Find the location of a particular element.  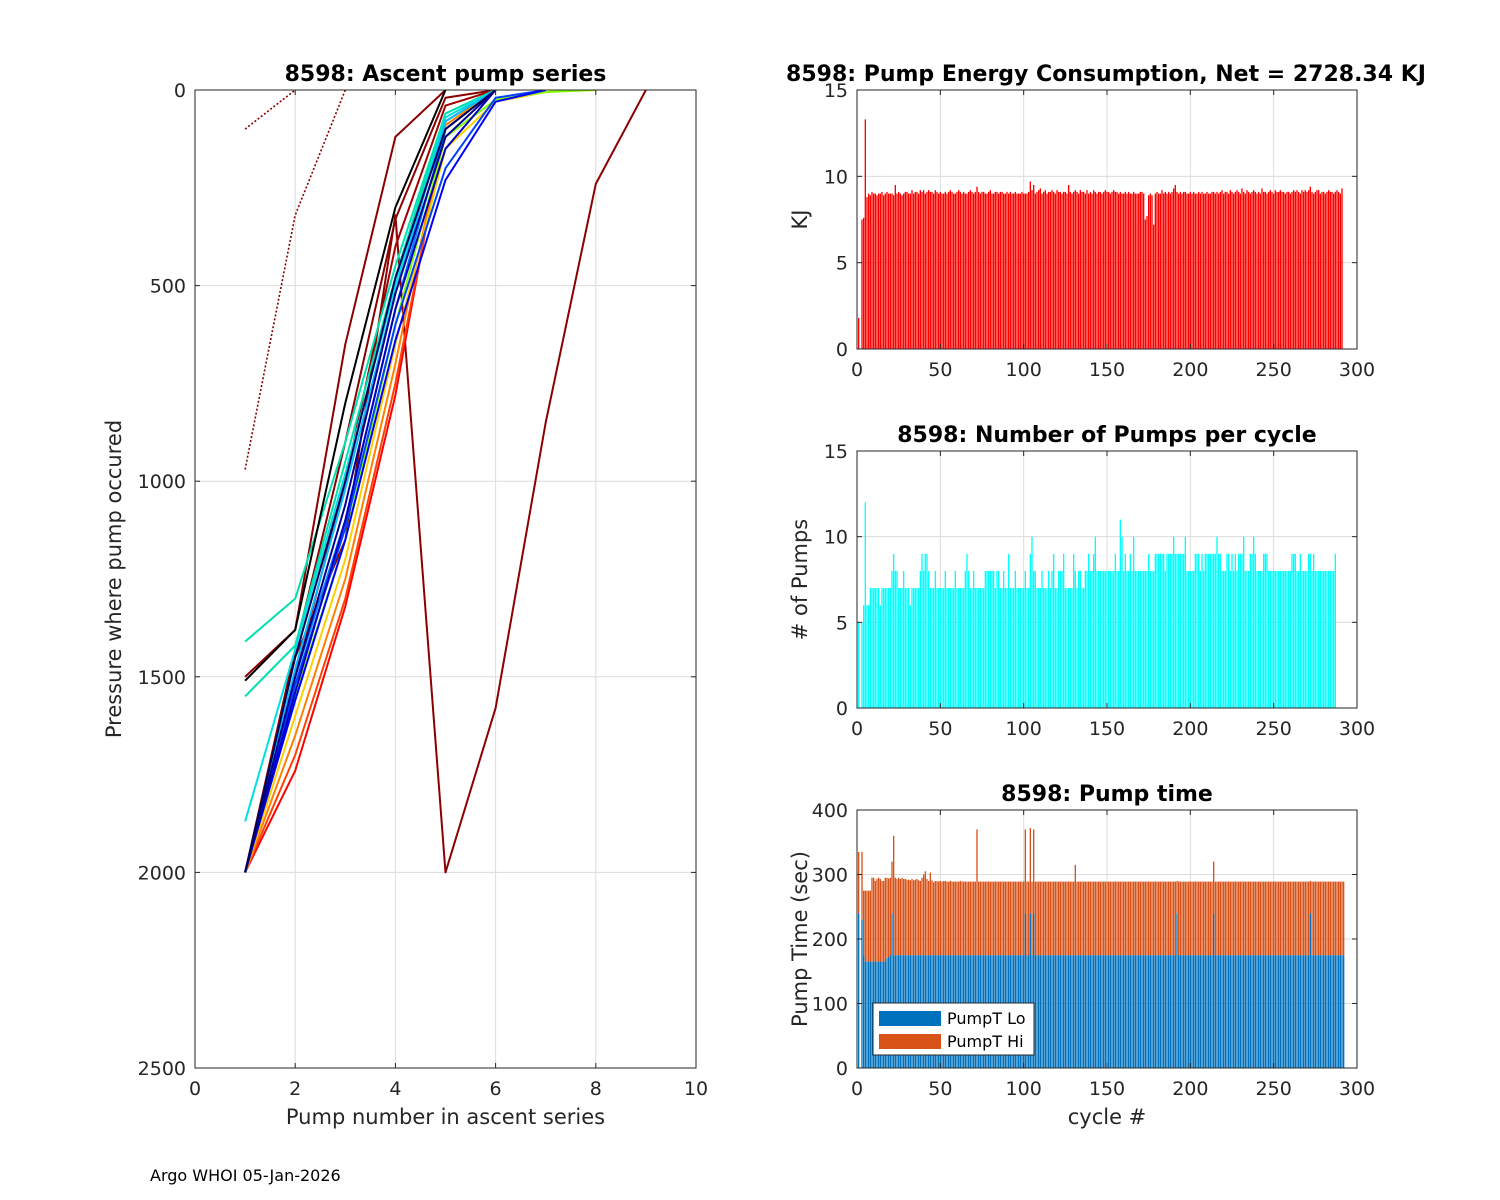

y-axis-label: Pump Time (sec) is located at coordinates (800, 939).